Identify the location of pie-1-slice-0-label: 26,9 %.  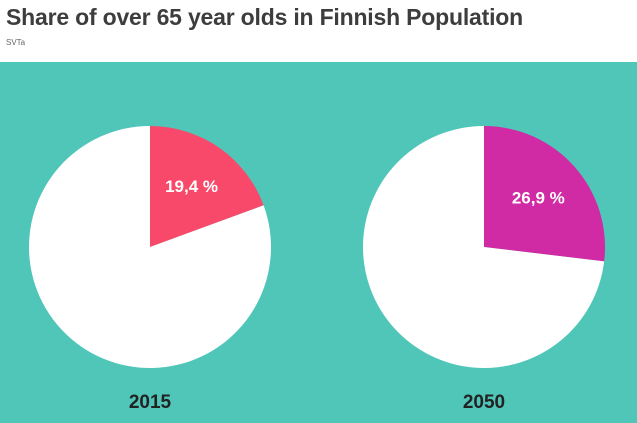
(538, 197).